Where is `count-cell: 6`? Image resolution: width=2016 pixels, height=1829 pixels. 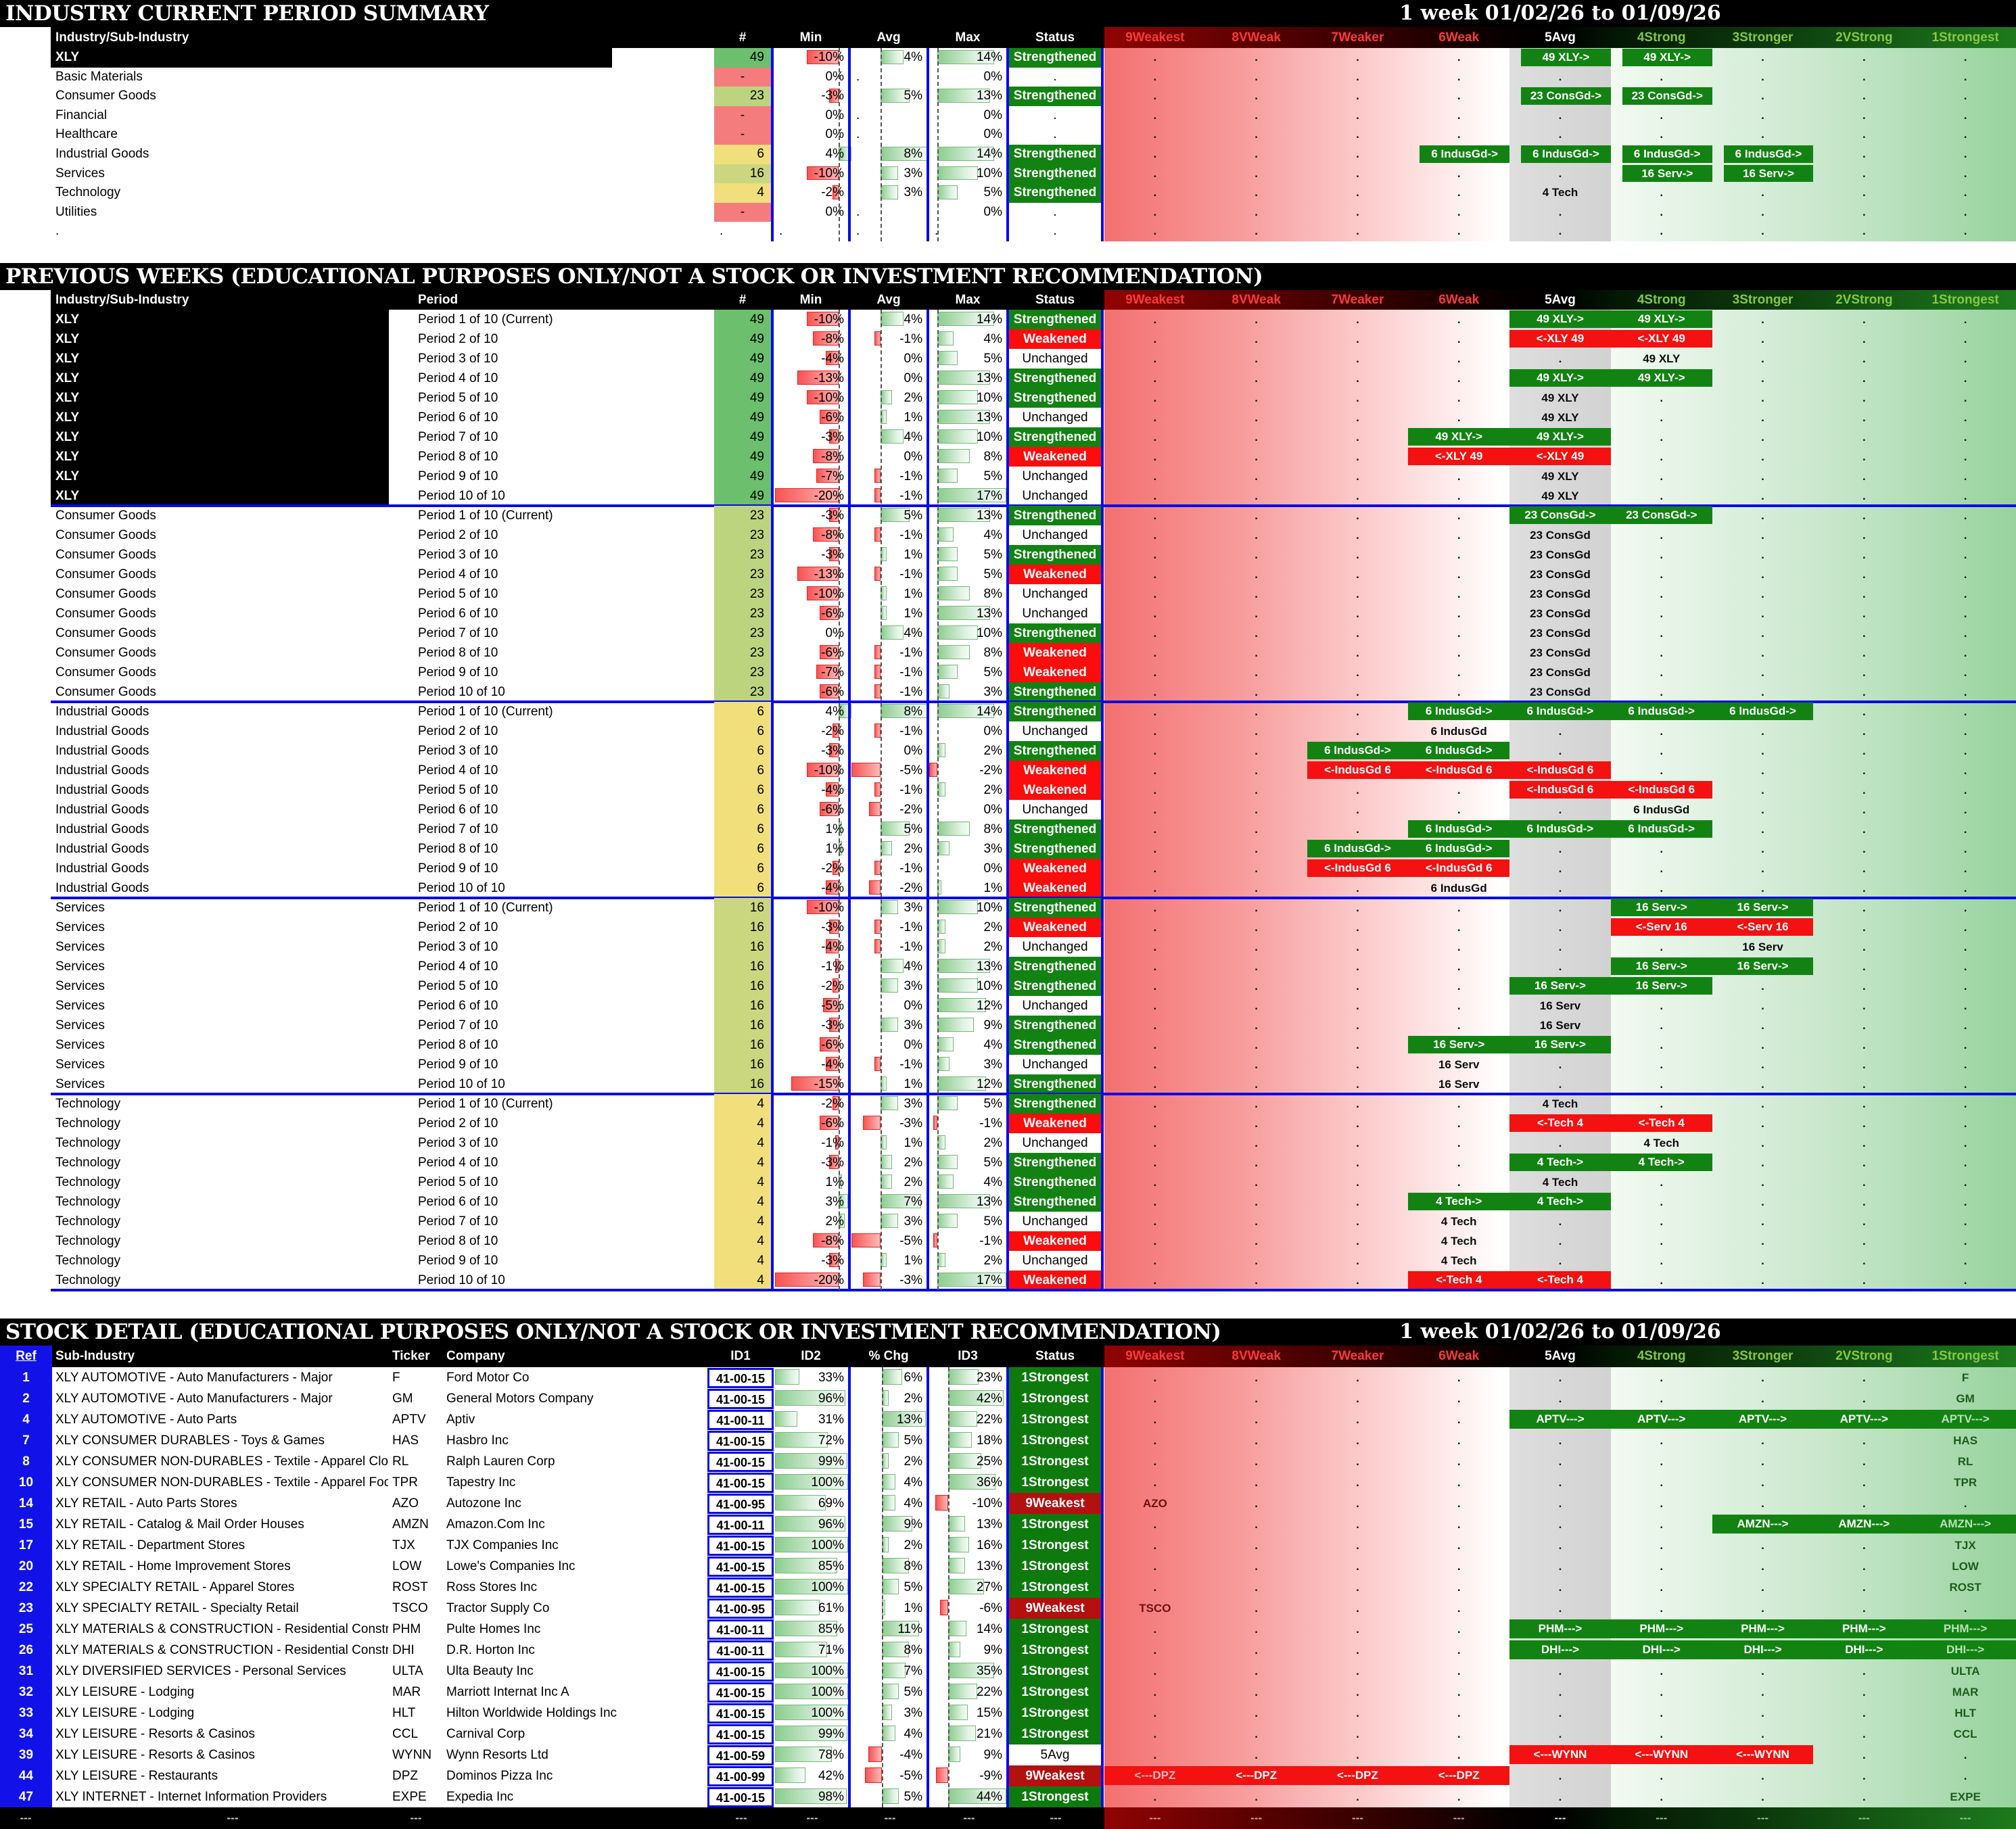 count-cell: 6 is located at coordinates (760, 868).